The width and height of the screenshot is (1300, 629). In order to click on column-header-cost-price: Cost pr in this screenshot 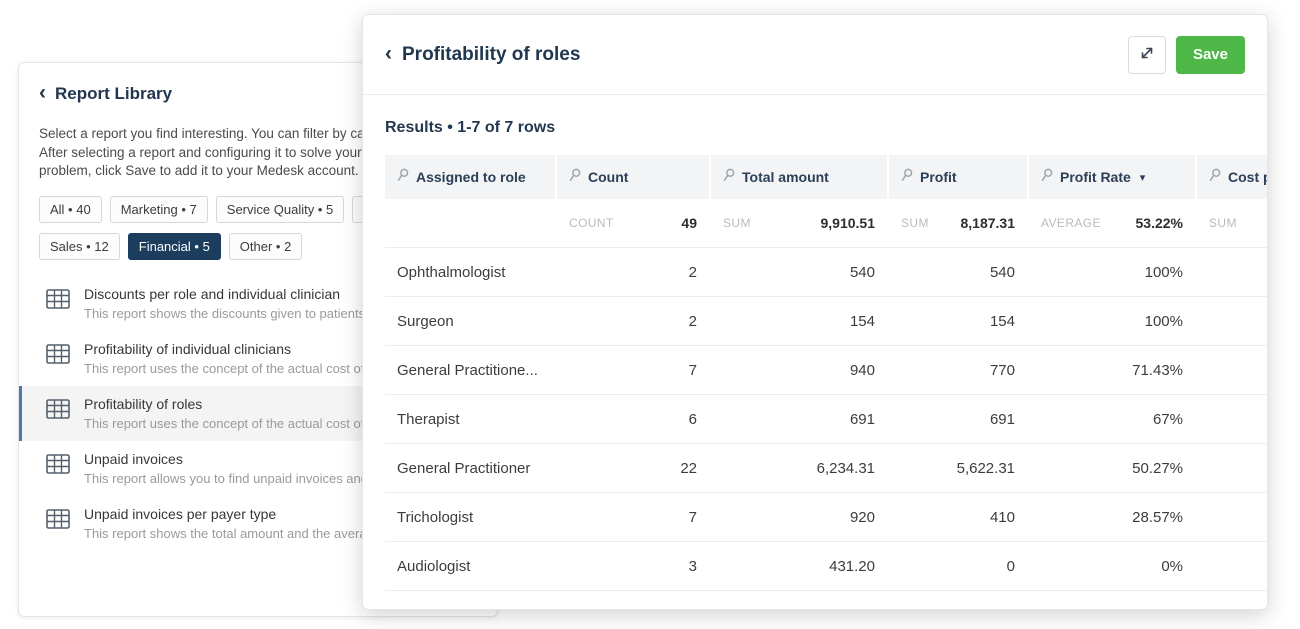, I will do `click(1232, 177)`.